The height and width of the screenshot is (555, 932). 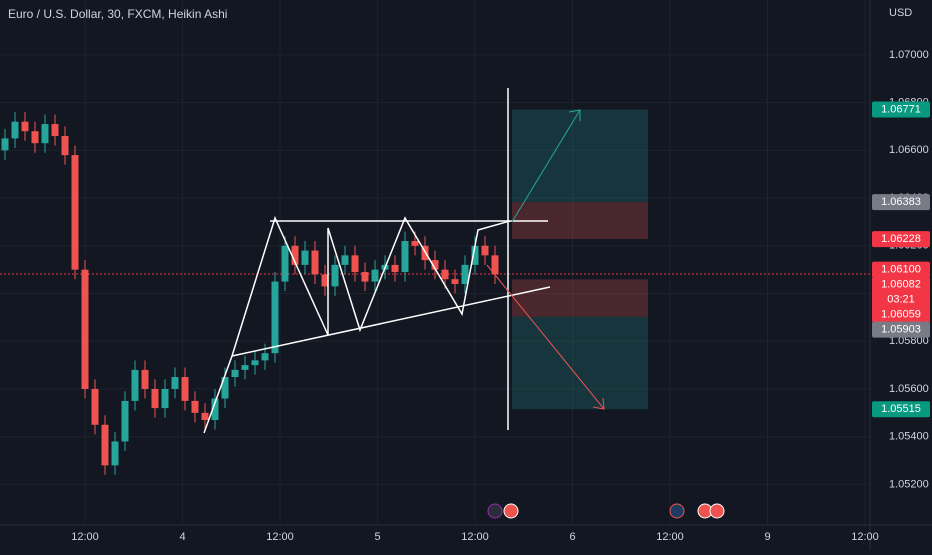 What do you see at coordinates (909, 341) in the screenshot?
I see `y-tick-label: 1.05800` at bounding box center [909, 341].